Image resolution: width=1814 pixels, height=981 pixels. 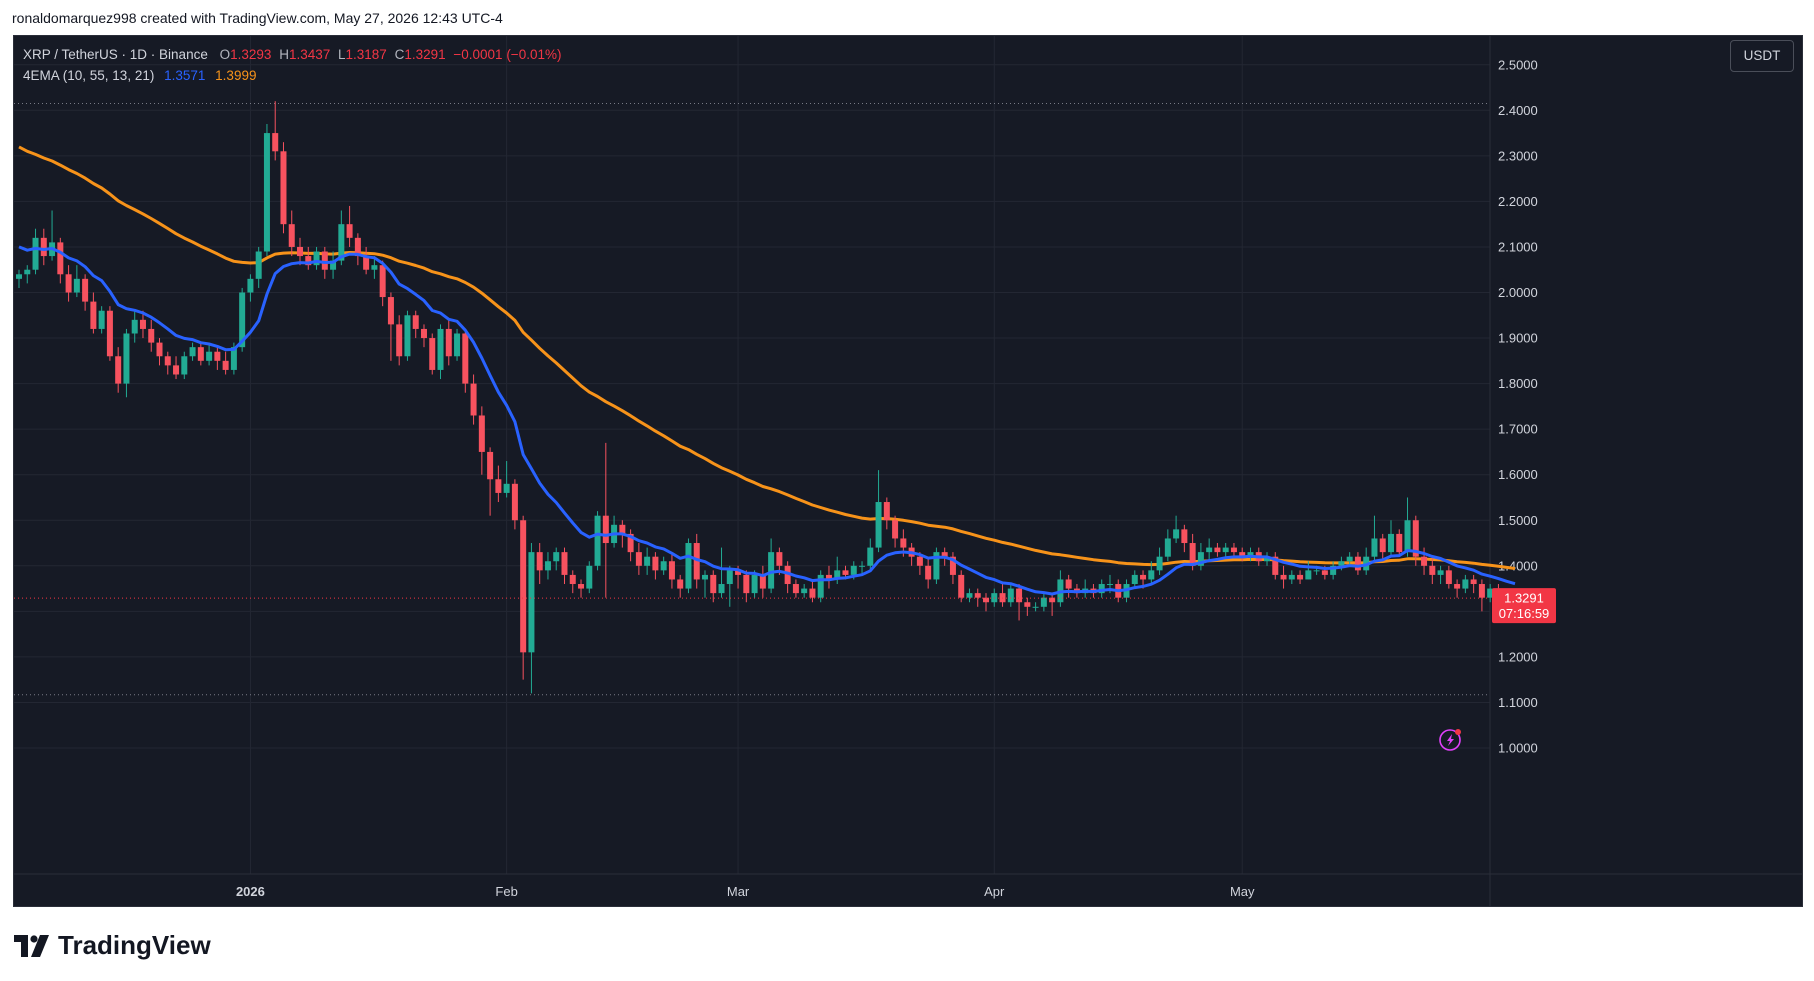 What do you see at coordinates (1762, 56) in the screenshot?
I see `currency-button: USDT` at bounding box center [1762, 56].